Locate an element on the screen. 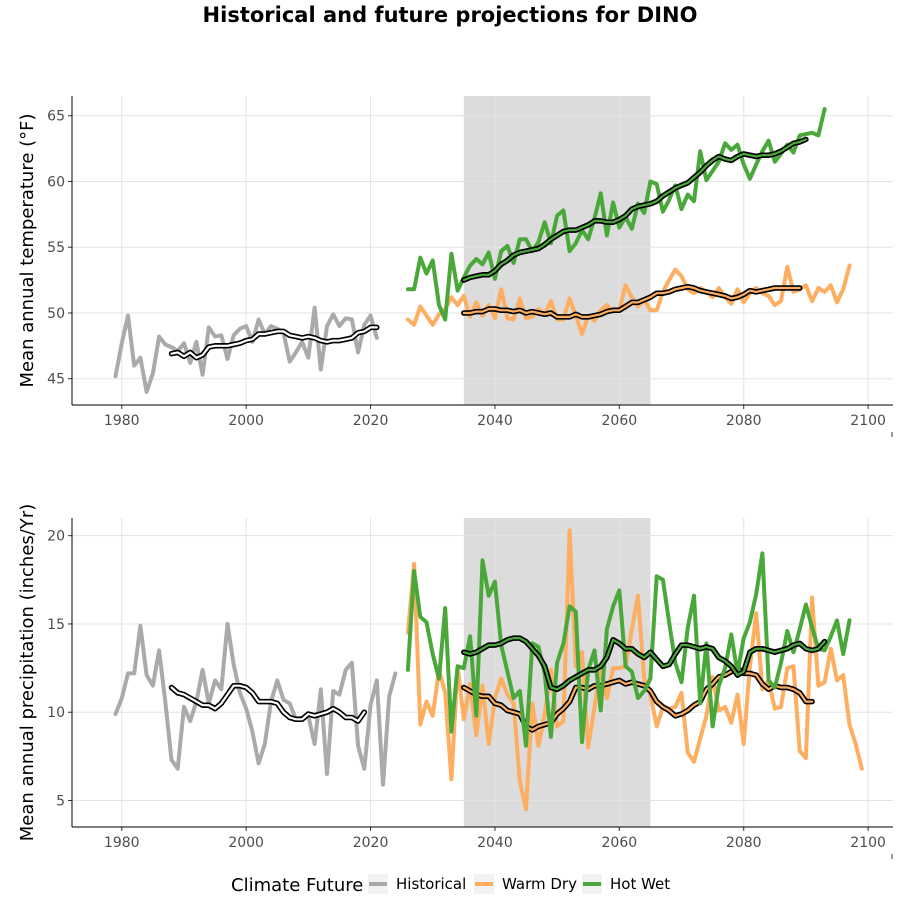  y-axis-label: Mean annual precipitation (inches/Yr) is located at coordinates (27, 673).